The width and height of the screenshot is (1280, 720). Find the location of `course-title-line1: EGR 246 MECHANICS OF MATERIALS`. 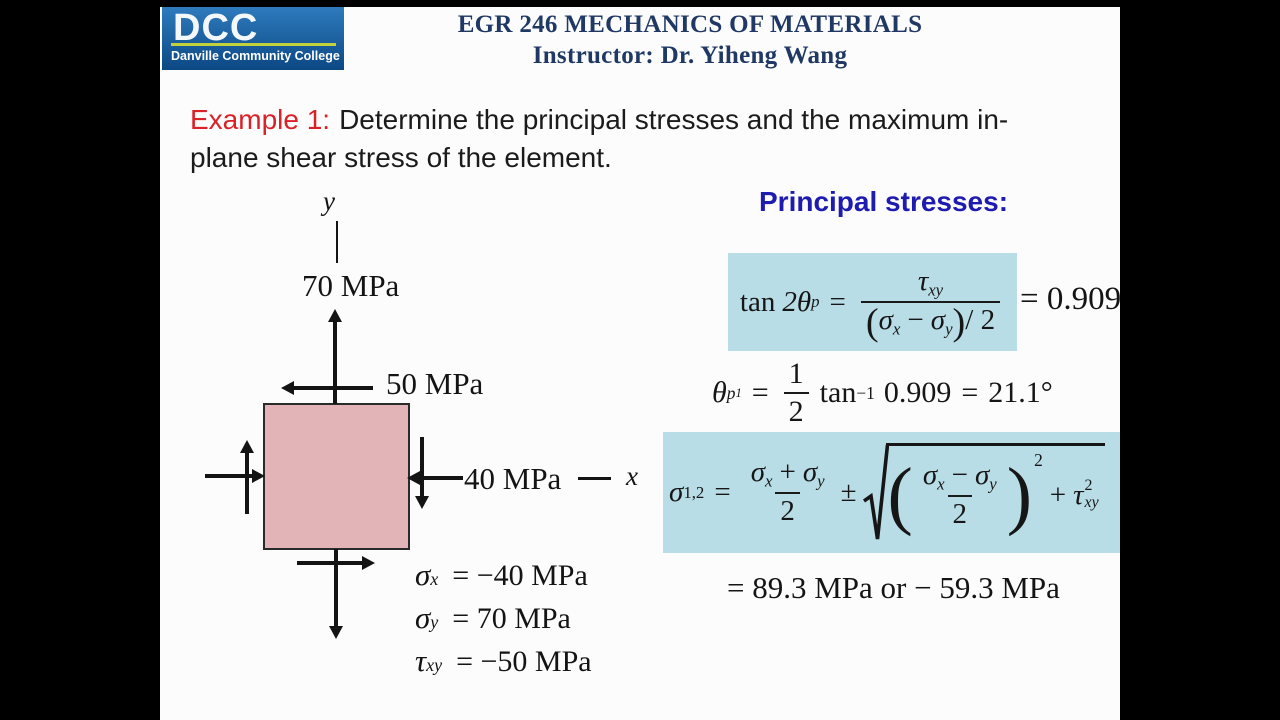

course-title-line1: EGR 246 MECHANICS OF MATERIALS is located at coordinates (690, 24).